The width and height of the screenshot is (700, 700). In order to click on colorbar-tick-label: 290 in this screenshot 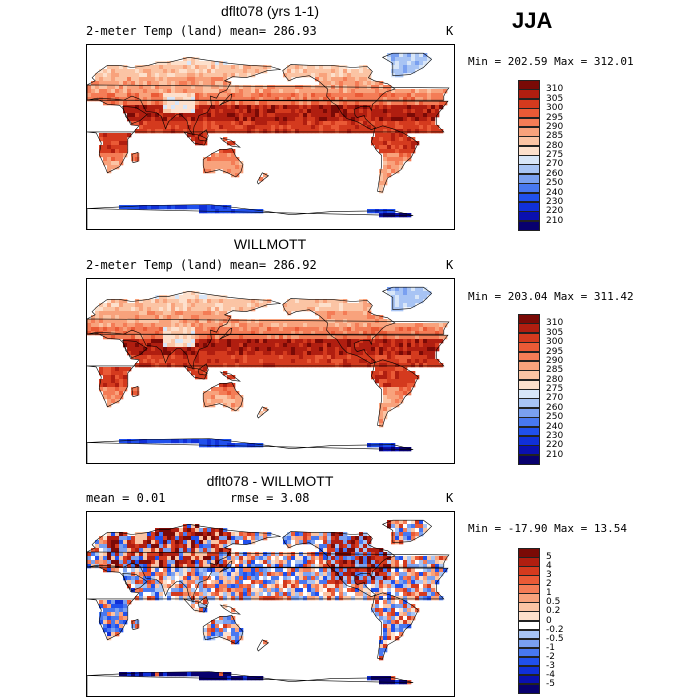, I will do `click(555, 126)`.